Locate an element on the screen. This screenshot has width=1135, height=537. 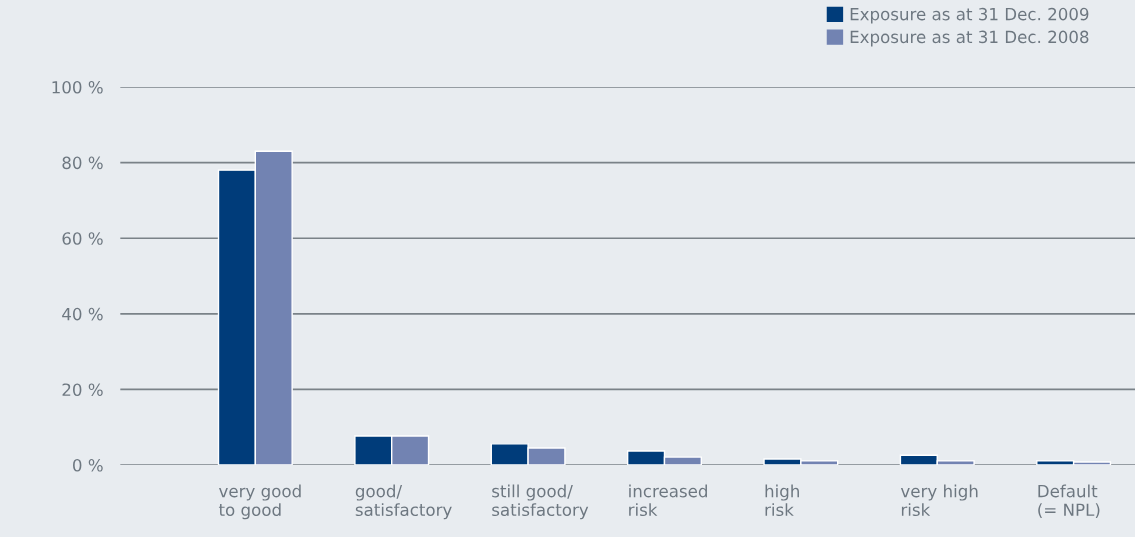
x-tick-label: very high risk is located at coordinates (939, 500).